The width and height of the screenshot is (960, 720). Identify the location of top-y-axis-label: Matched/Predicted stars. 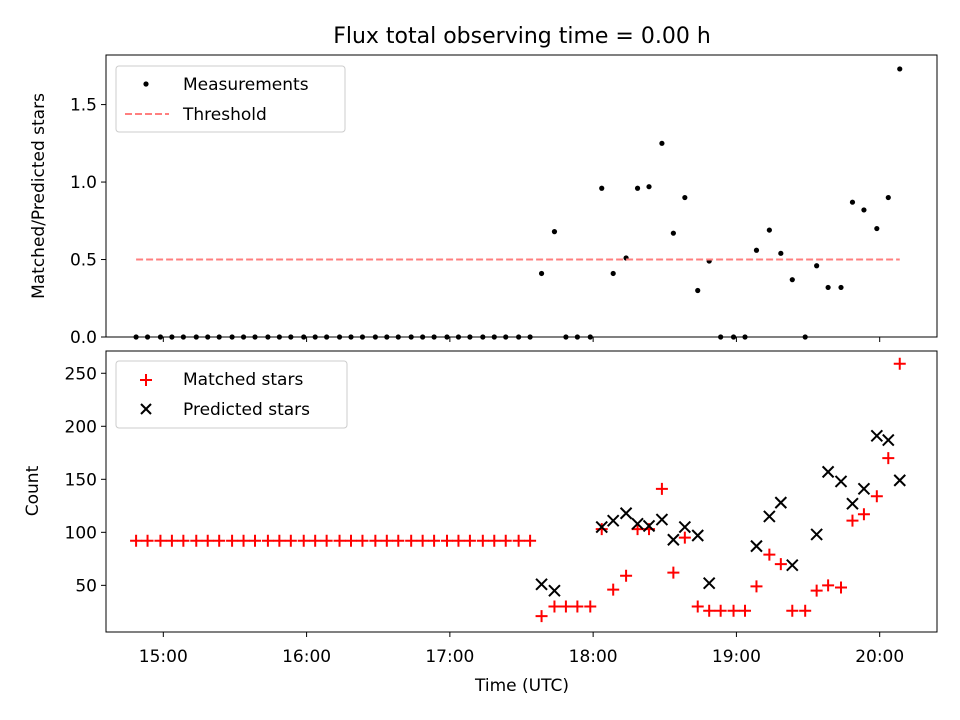
(39, 196).